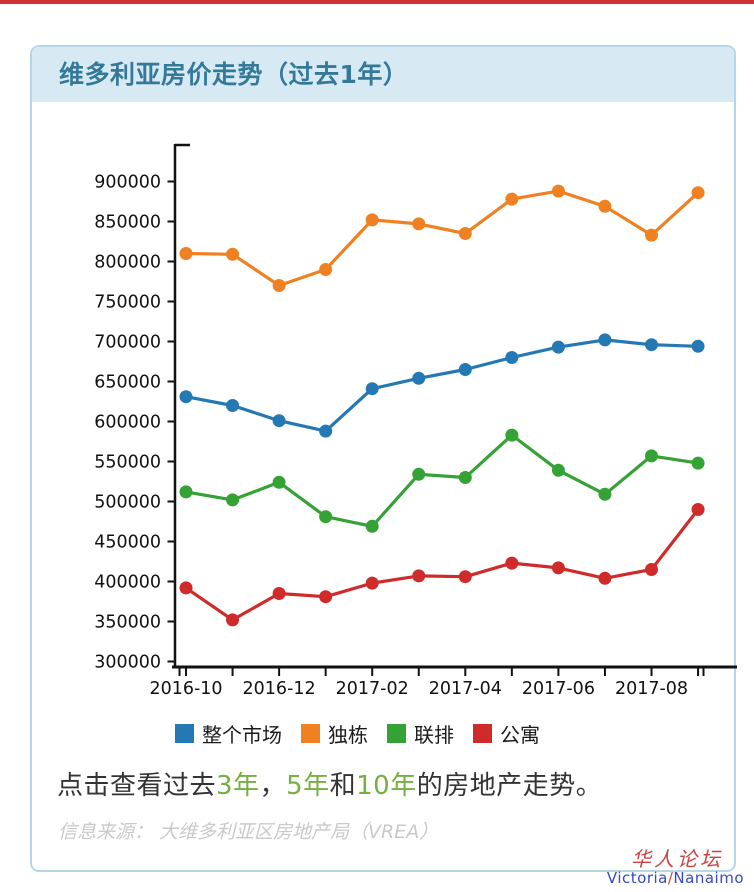 Image resolution: width=754 pixels, height=892 pixels. What do you see at coordinates (242, 735) in the screenshot?
I see `legend-label-market: 整个市场` at bounding box center [242, 735].